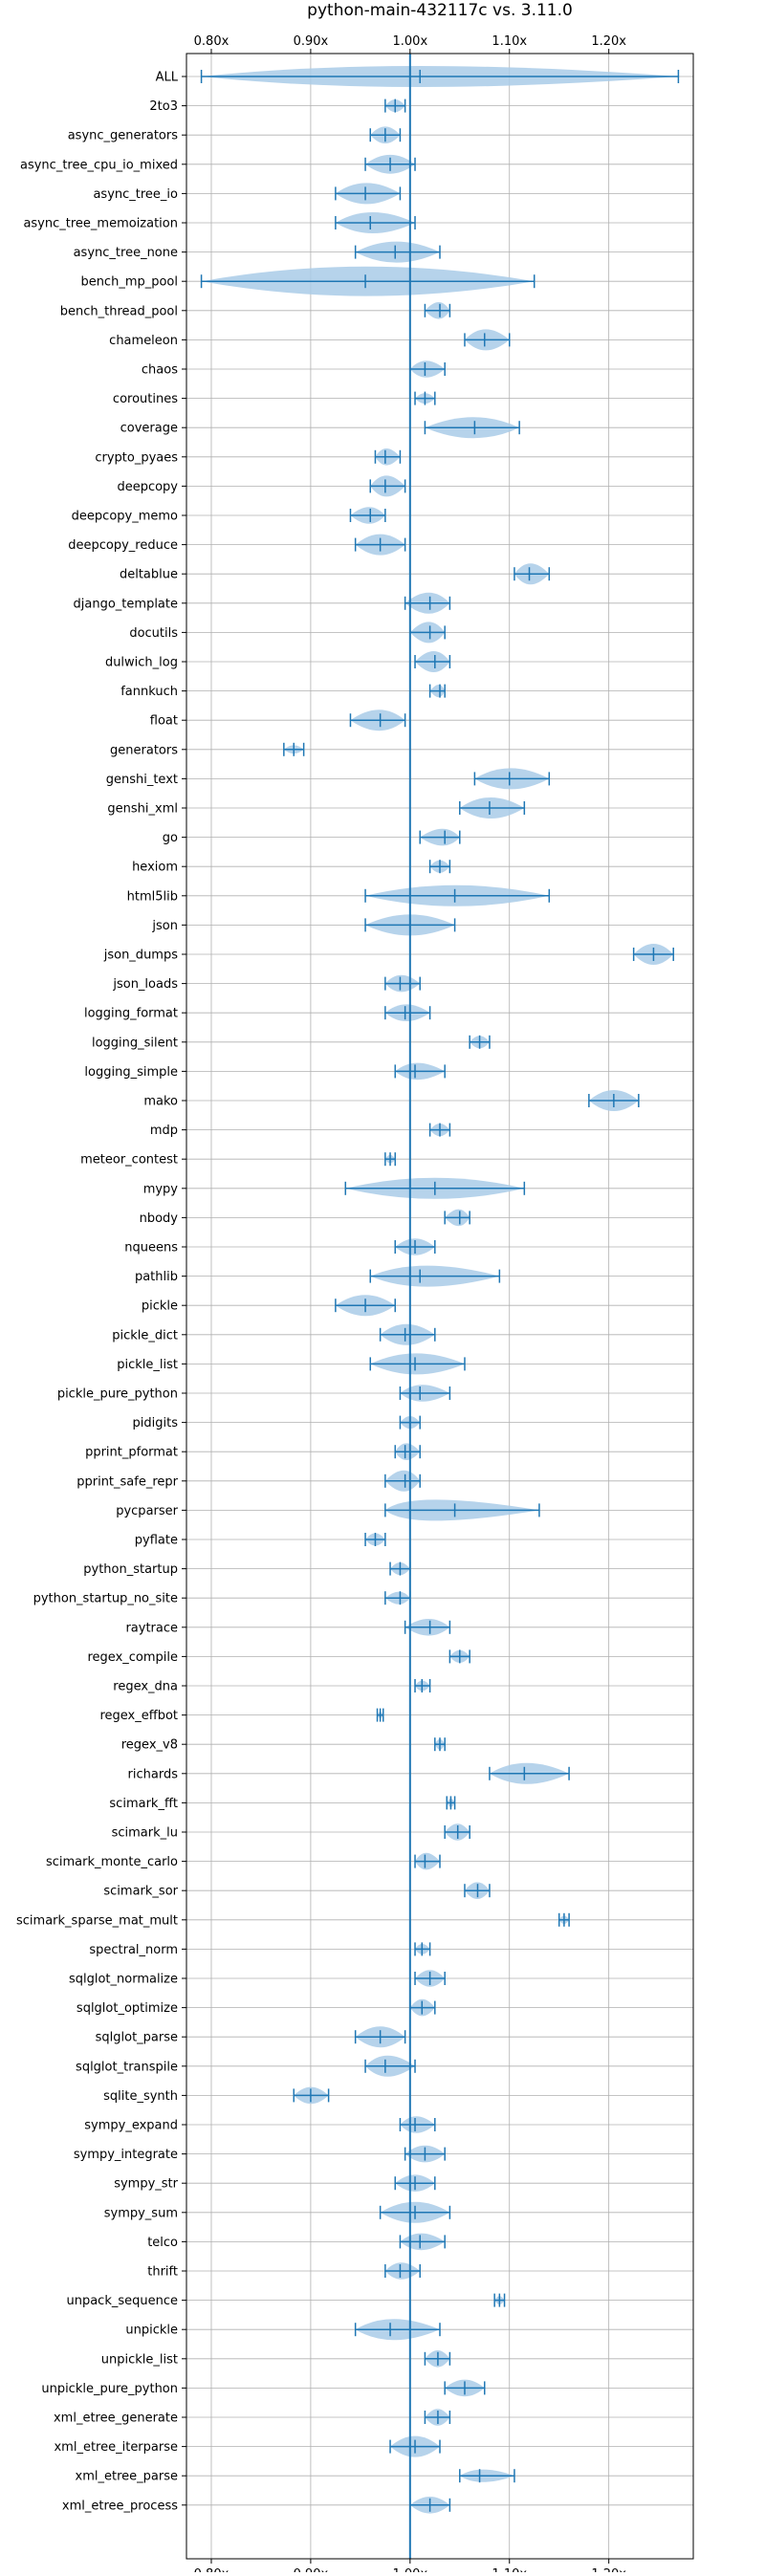 The height and width of the screenshot is (2576, 765). I want to click on benchmark-label: meteor_contest, so click(129, 1160).